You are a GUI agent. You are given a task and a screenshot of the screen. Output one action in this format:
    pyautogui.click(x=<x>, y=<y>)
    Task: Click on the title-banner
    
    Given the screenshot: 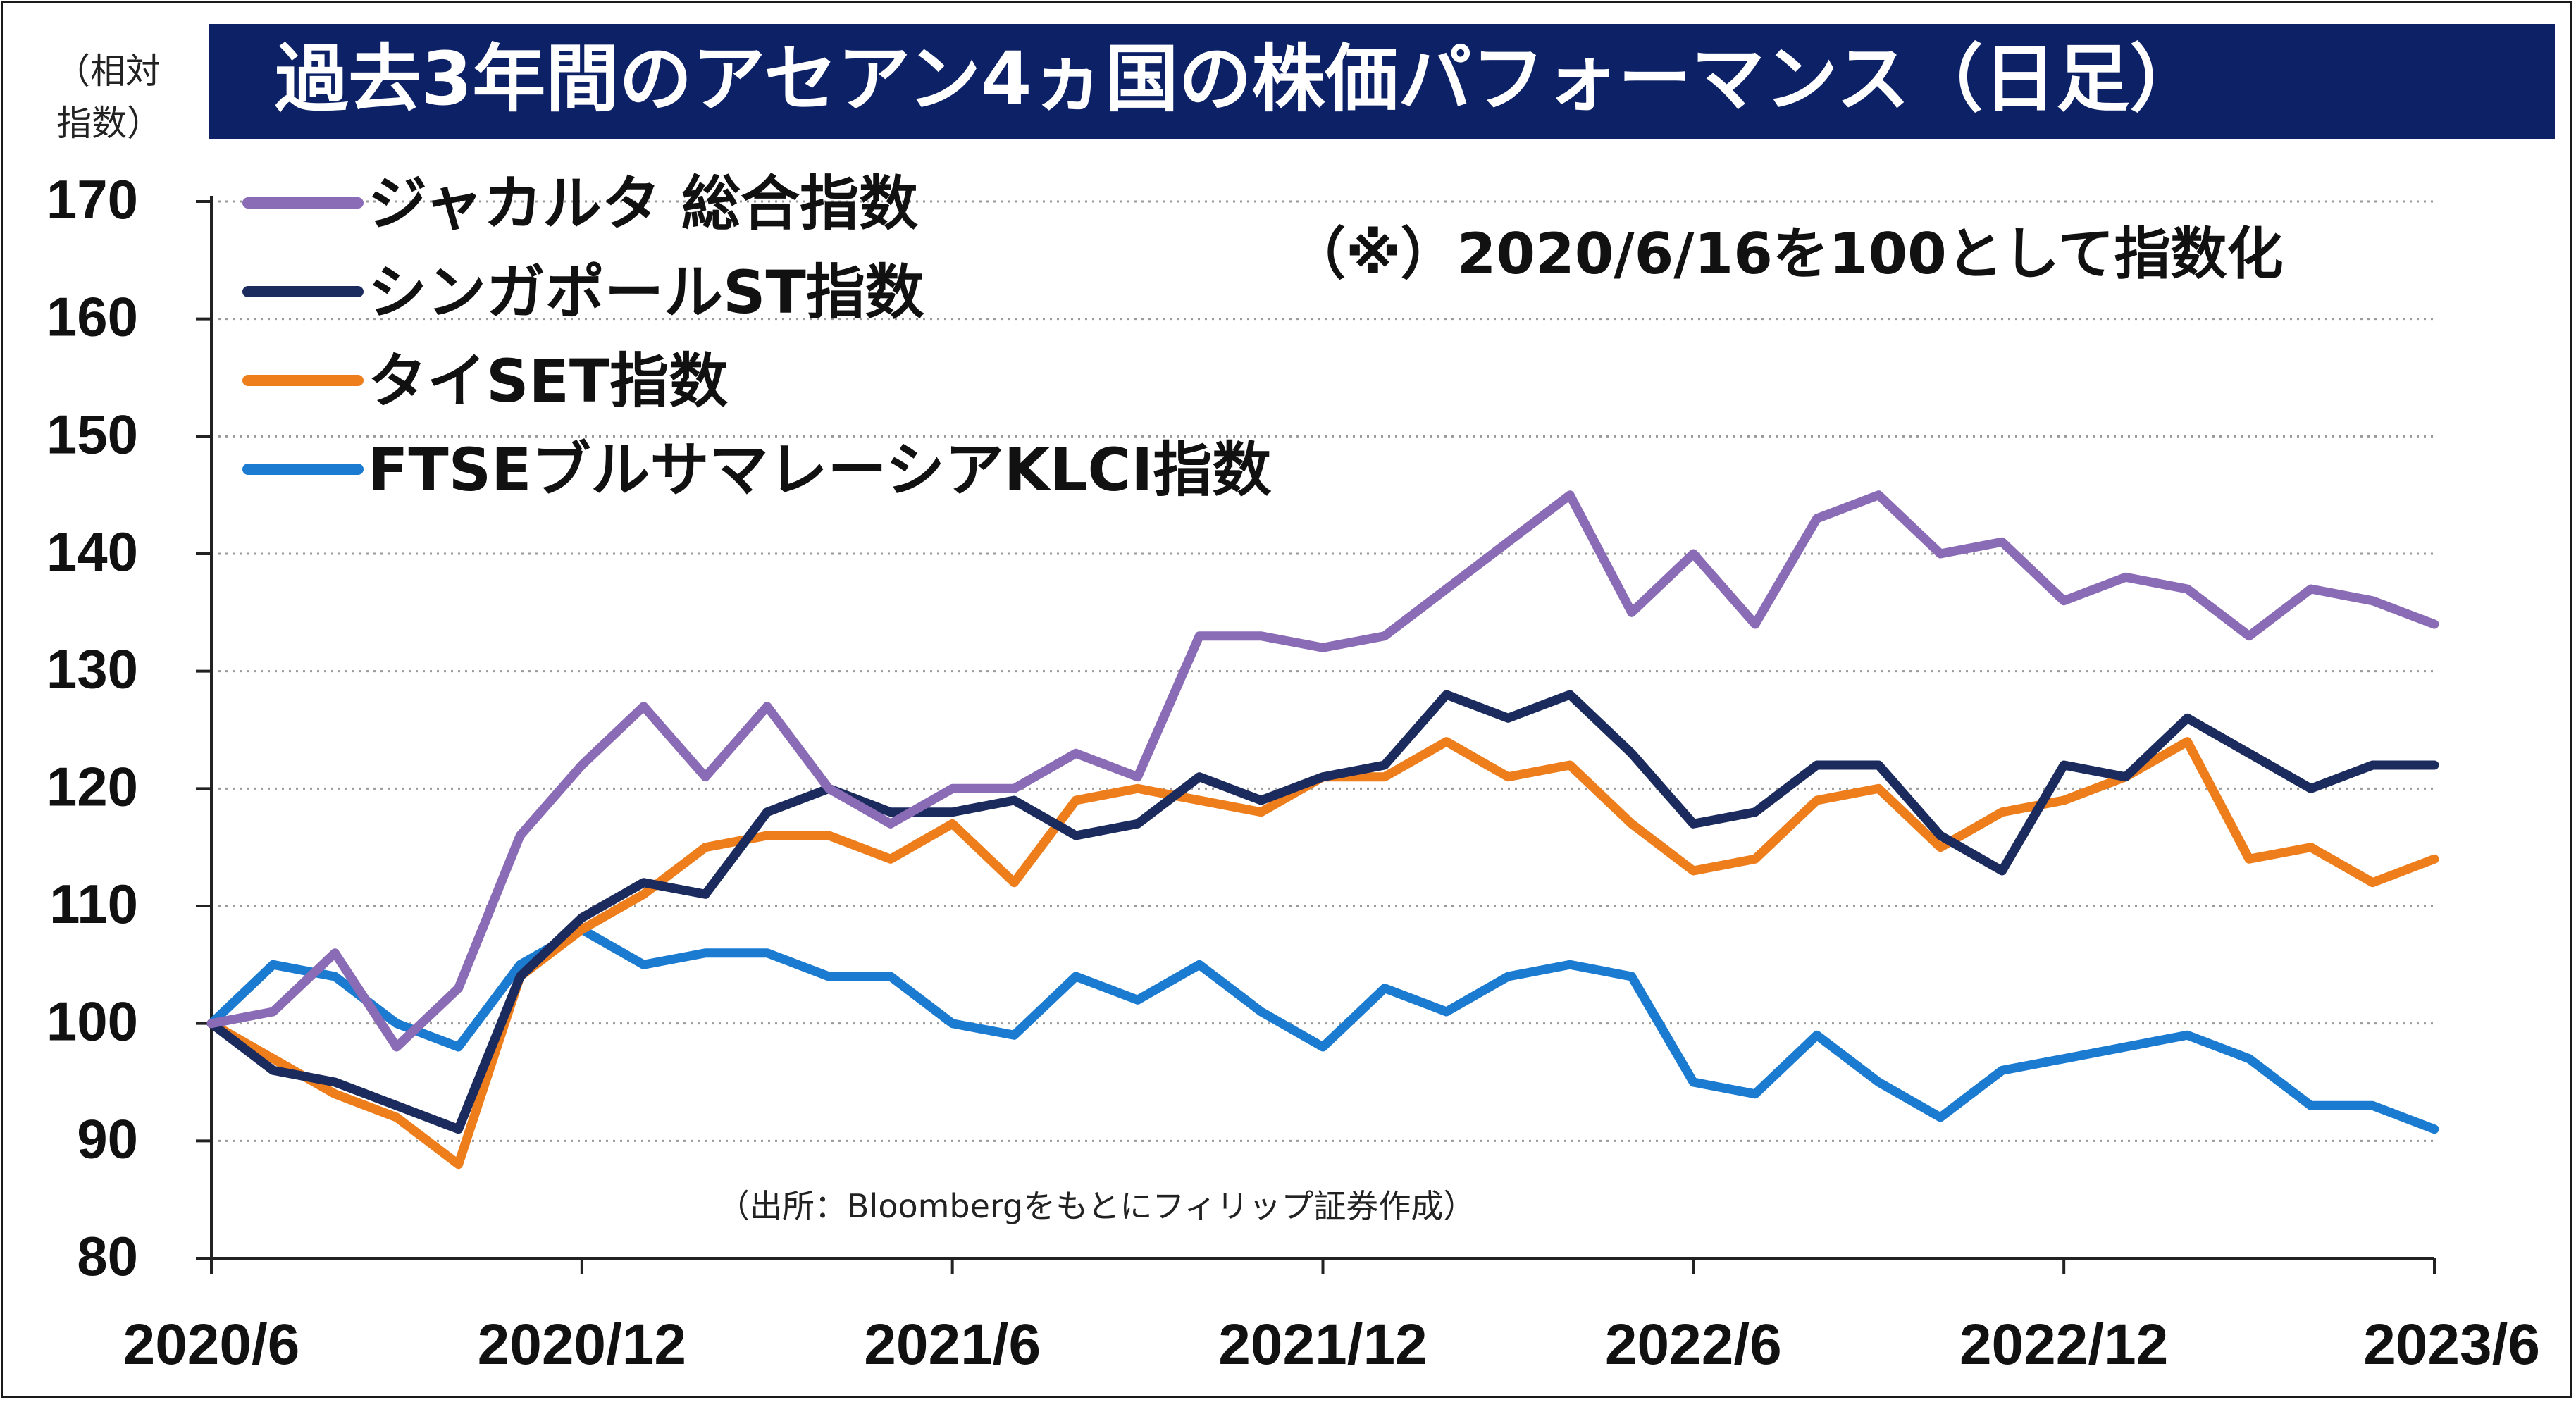 What is the action you would take?
    pyautogui.click(x=1382, y=81)
    